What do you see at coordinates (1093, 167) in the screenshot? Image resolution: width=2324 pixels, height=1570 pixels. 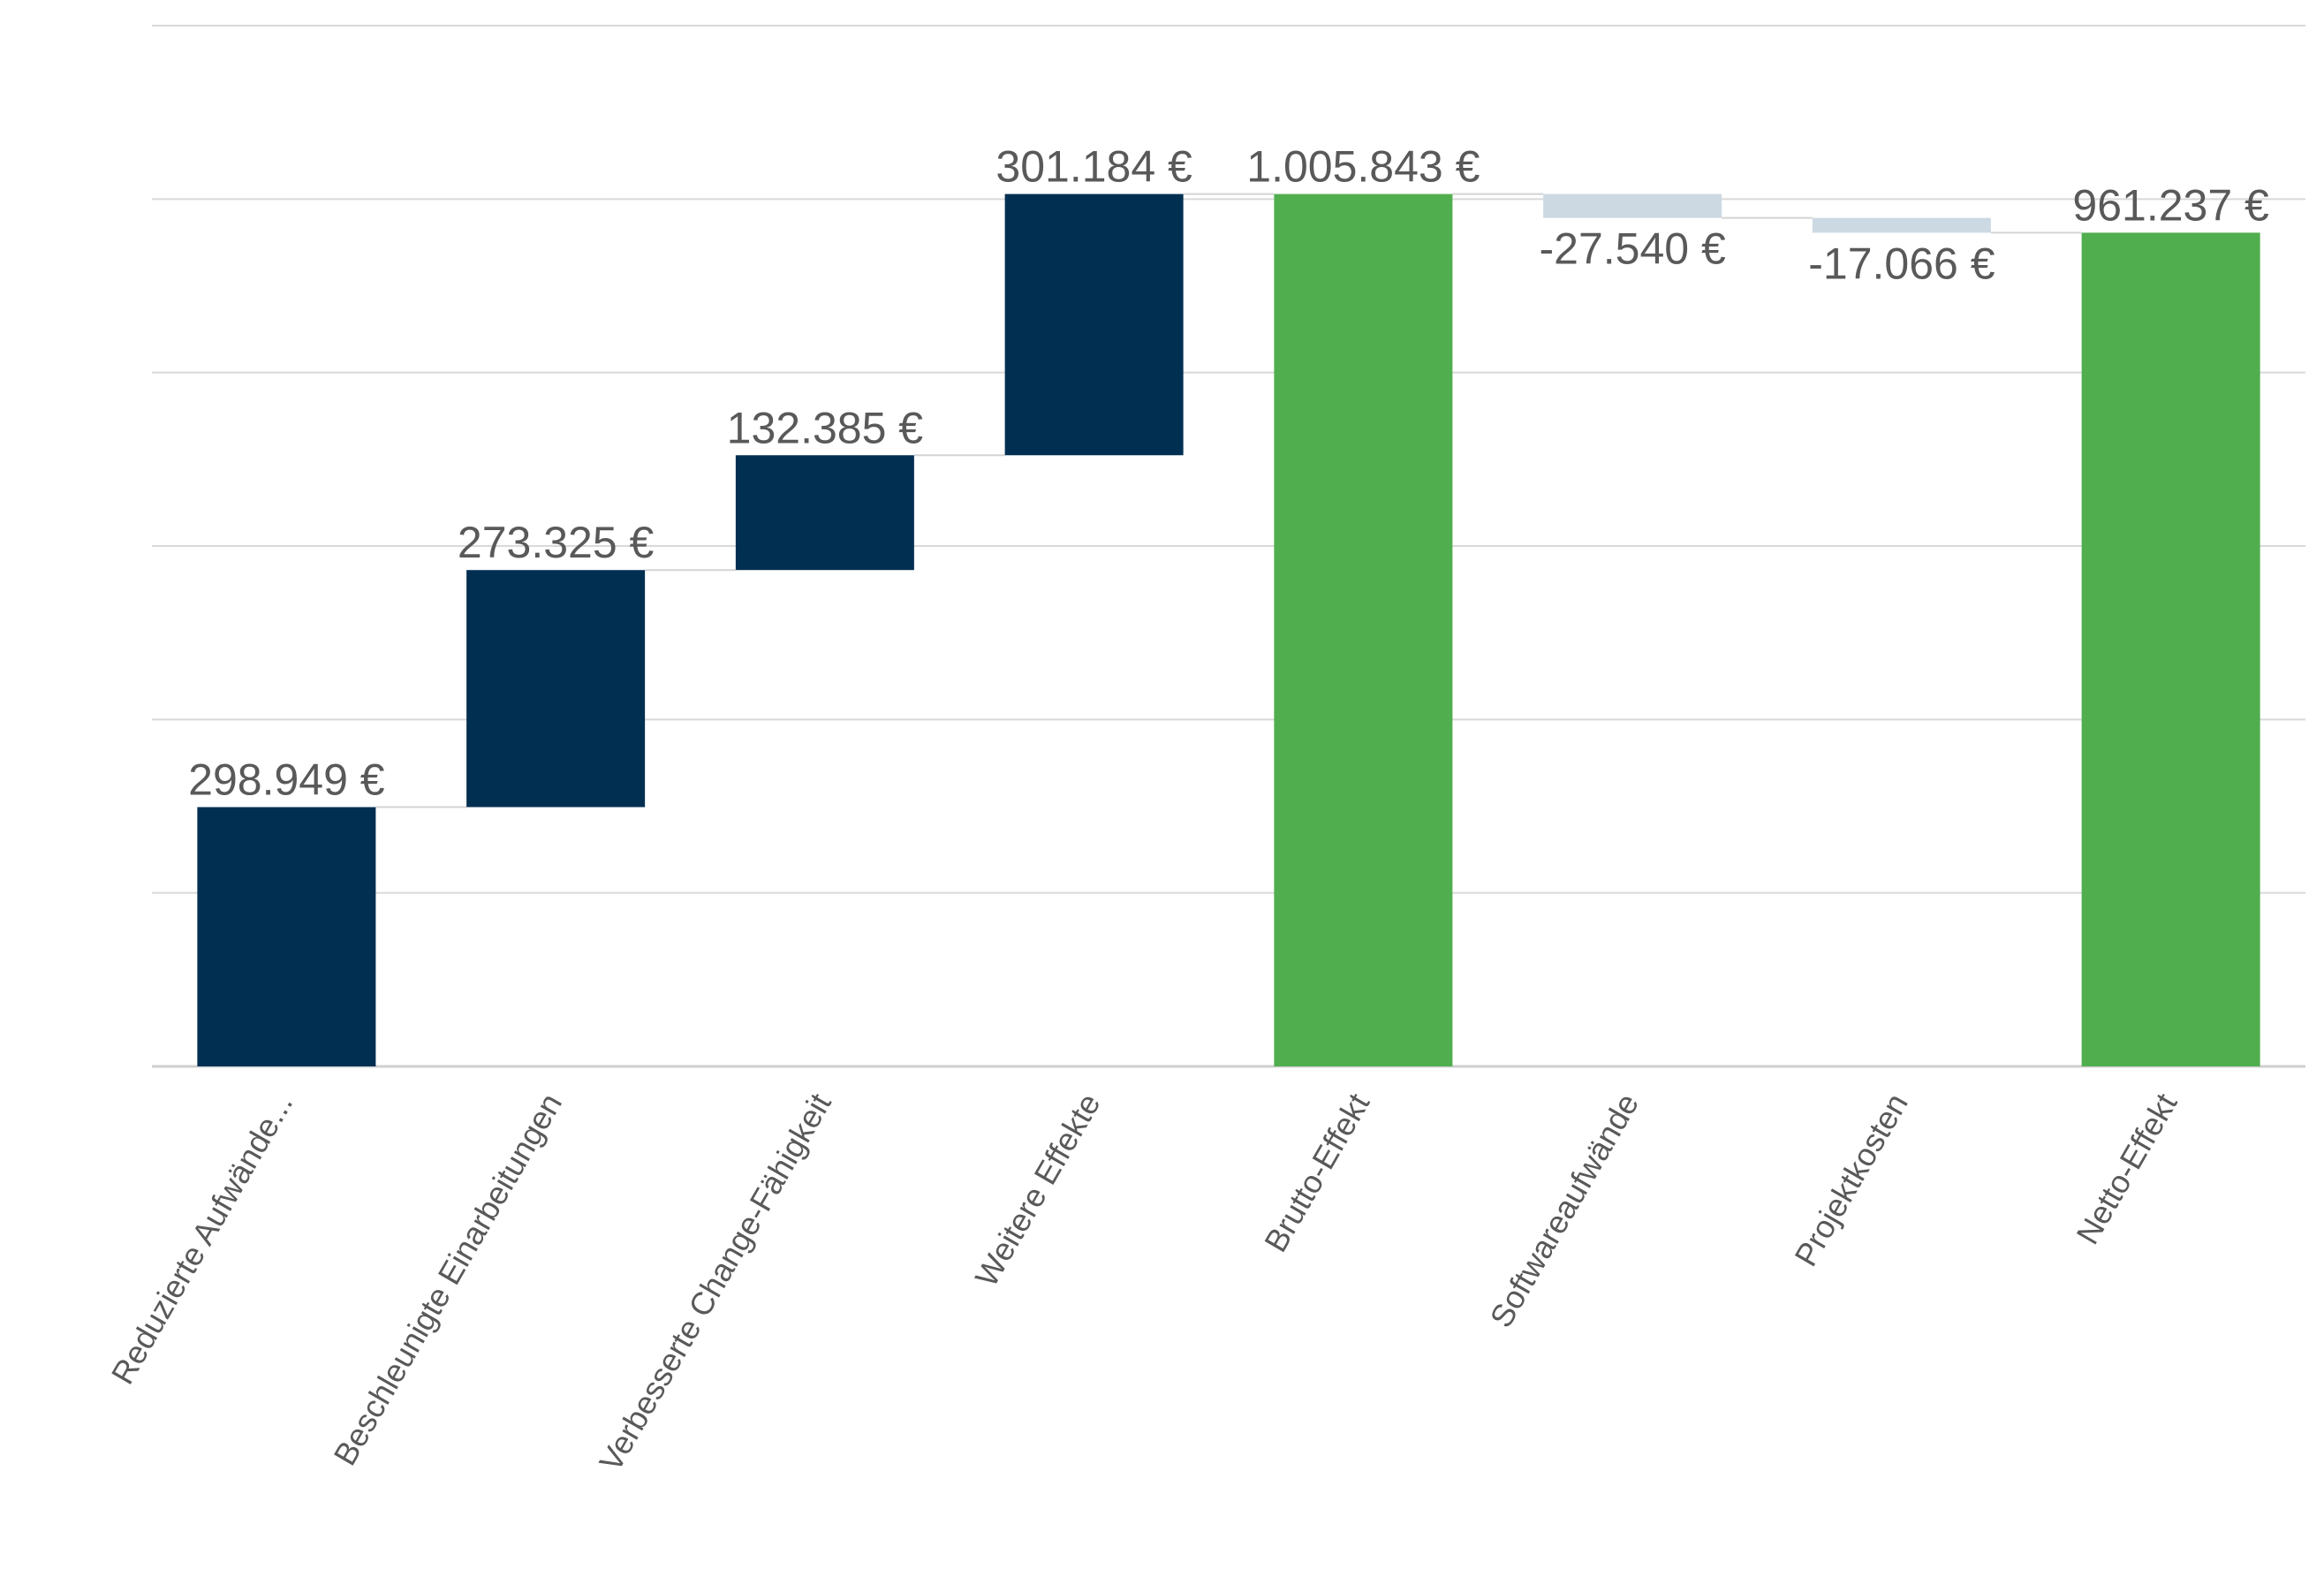 I see `data-label: 301.184 €` at bounding box center [1093, 167].